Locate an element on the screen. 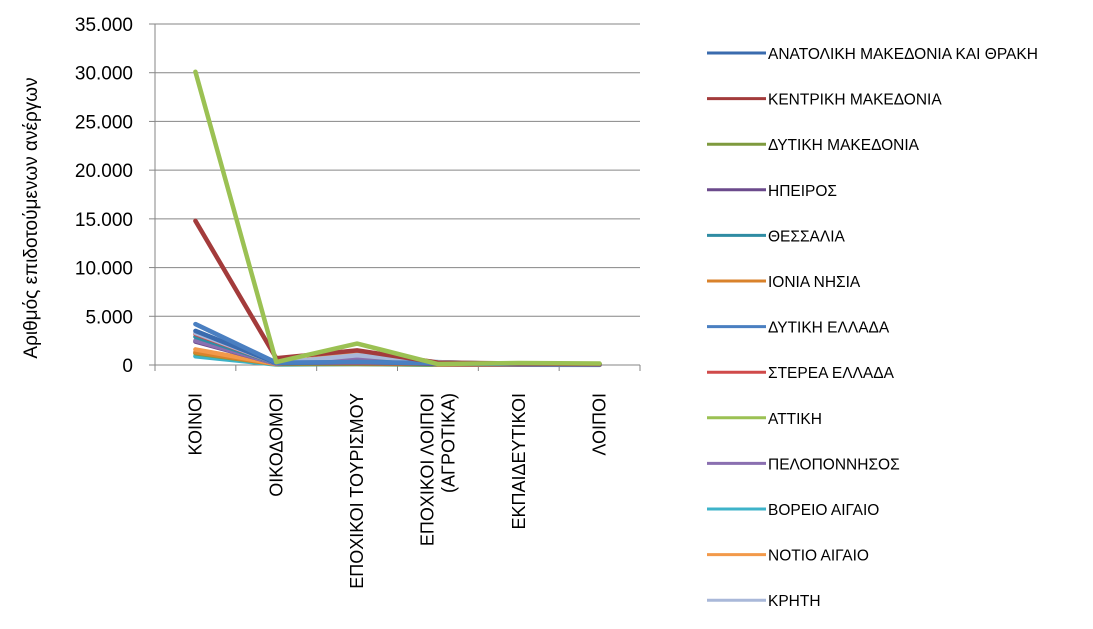 Image resolution: width=1093 pixels, height=629 pixels. legend-label: ΘΕΣΣΑΛΙΑ is located at coordinates (807, 236).